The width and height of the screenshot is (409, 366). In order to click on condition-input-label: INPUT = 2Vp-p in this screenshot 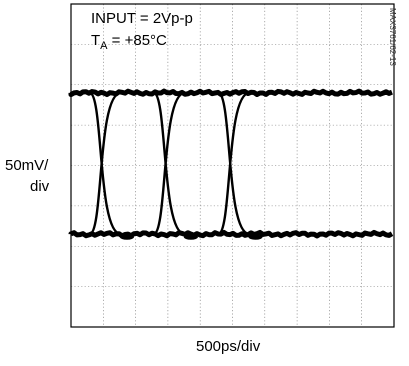, I will do `click(142, 18)`.